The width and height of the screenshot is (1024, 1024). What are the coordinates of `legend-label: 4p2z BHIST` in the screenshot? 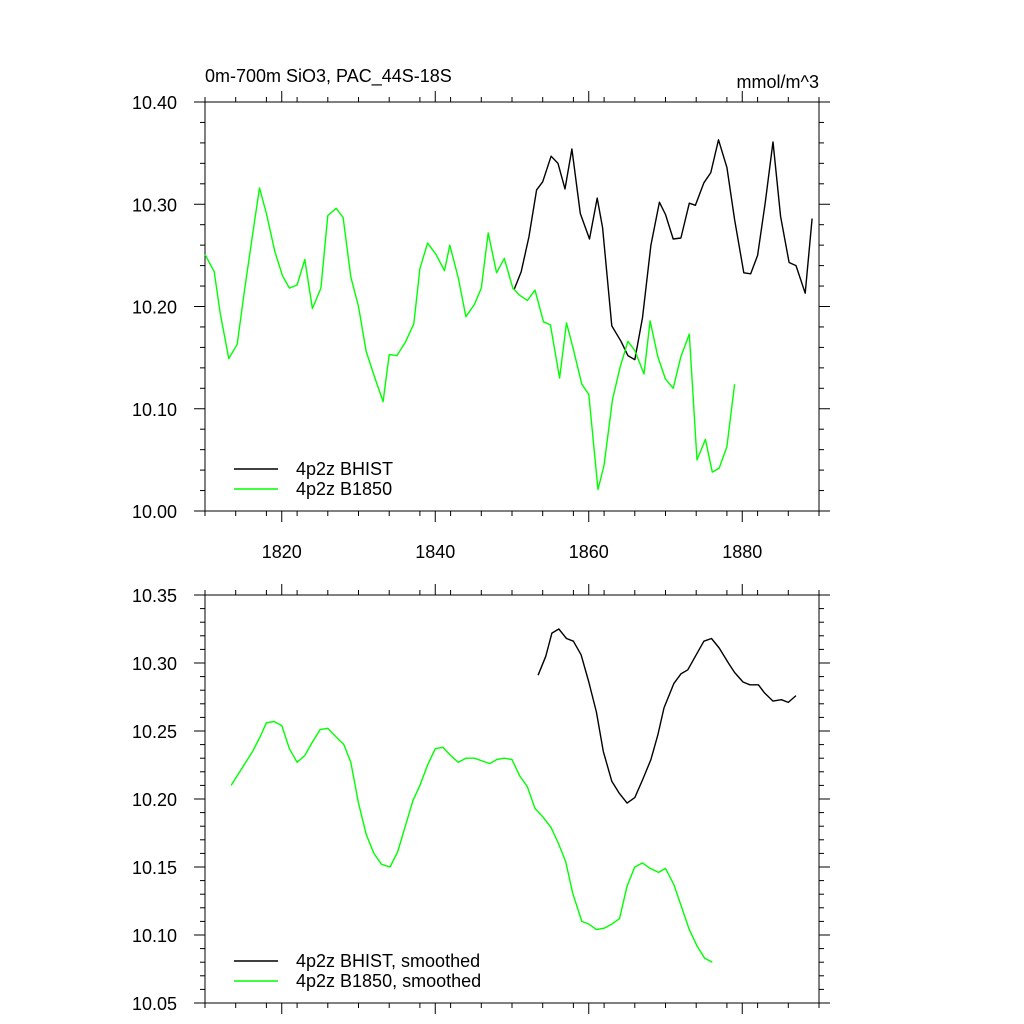 It's located at (344, 469).